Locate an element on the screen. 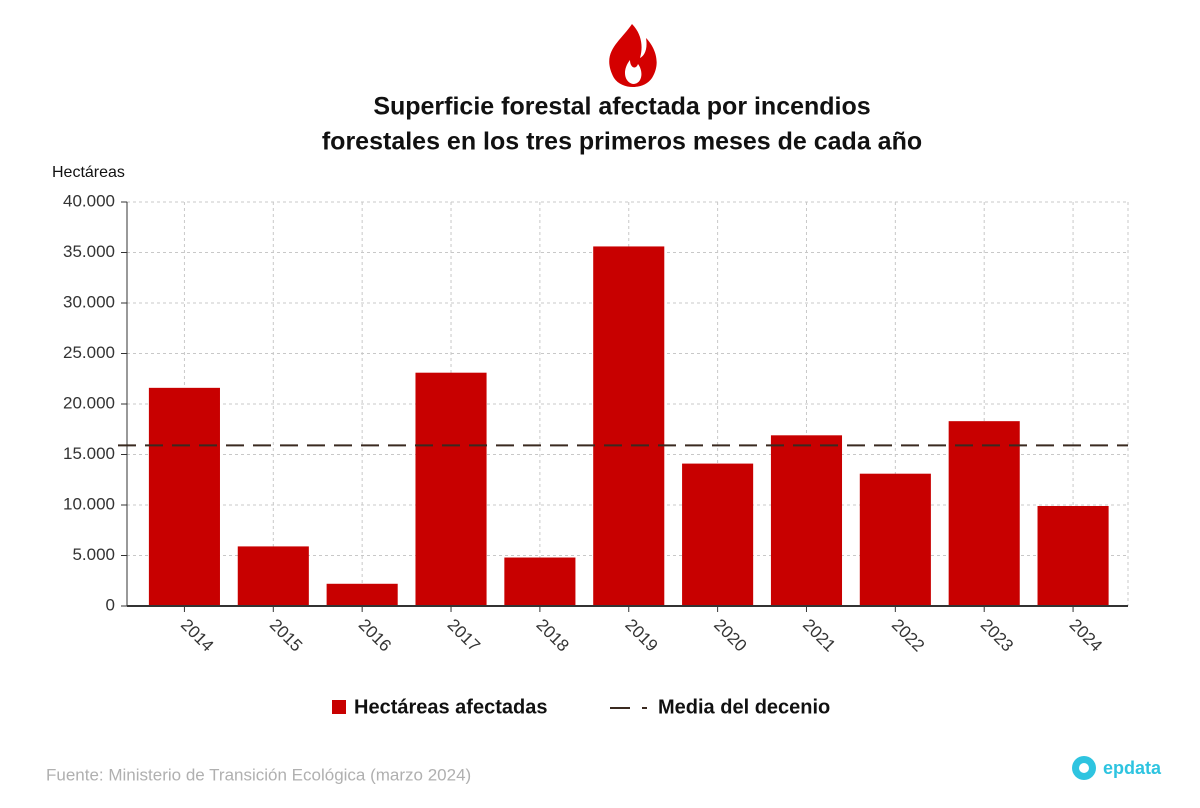 Image resolution: width=1200 pixels, height=808 pixels. x-tick-label: 2019 is located at coordinates (641, 635).